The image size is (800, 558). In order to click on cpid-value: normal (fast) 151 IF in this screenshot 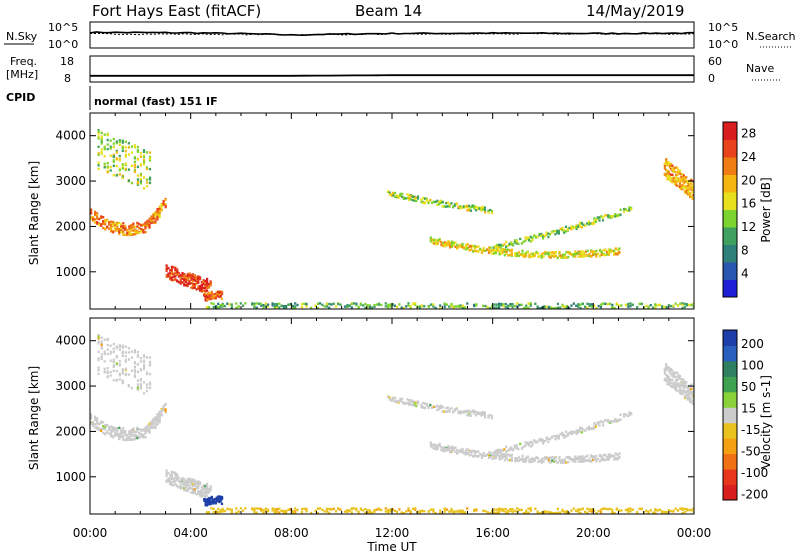, I will do `click(156, 101)`.